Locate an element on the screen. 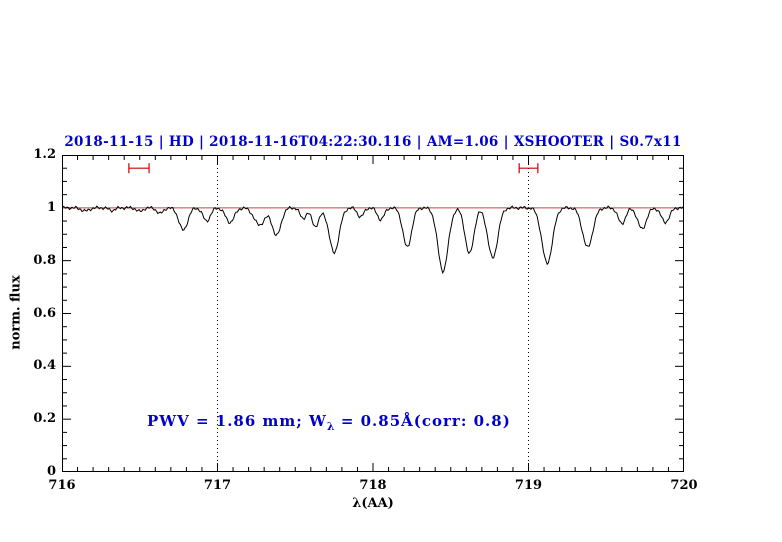 This screenshot has height=542, width=782. y-tick-label: 1 is located at coordinates (51, 207).